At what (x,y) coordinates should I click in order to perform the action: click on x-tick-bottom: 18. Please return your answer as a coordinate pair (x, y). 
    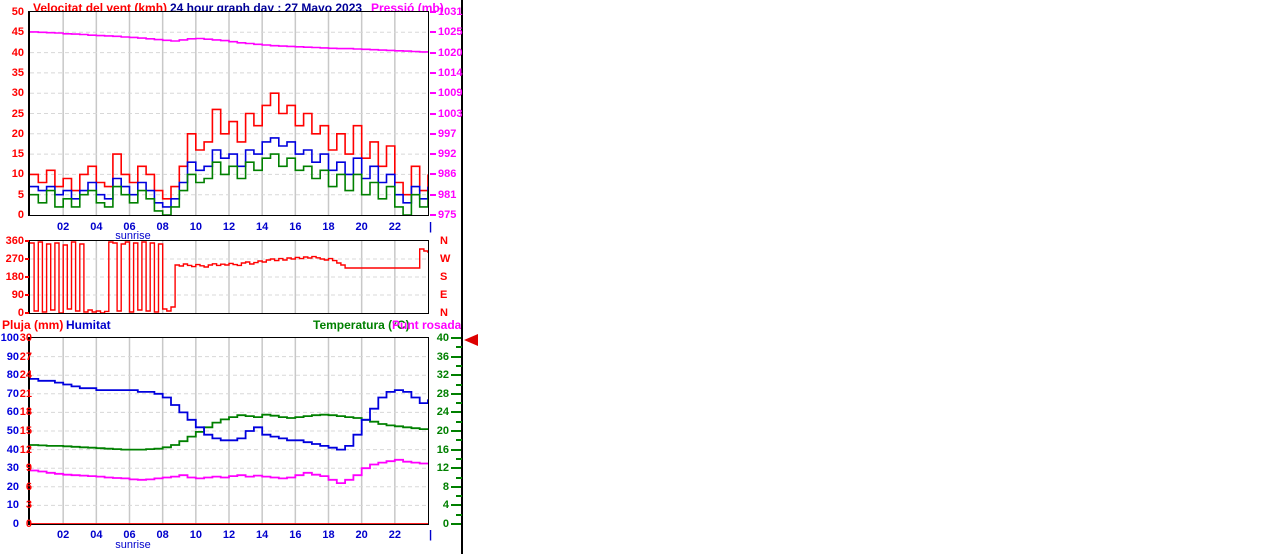
    Looking at the image, I should click on (328, 535).